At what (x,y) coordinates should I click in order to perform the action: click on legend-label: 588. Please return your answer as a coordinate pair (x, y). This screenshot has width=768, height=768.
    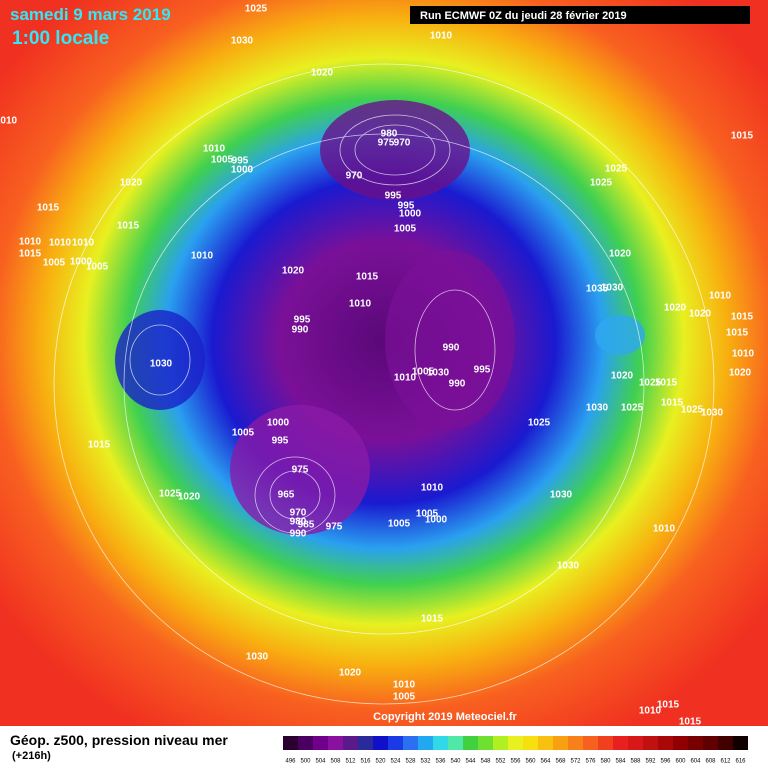
    Looking at the image, I should click on (635, 762).